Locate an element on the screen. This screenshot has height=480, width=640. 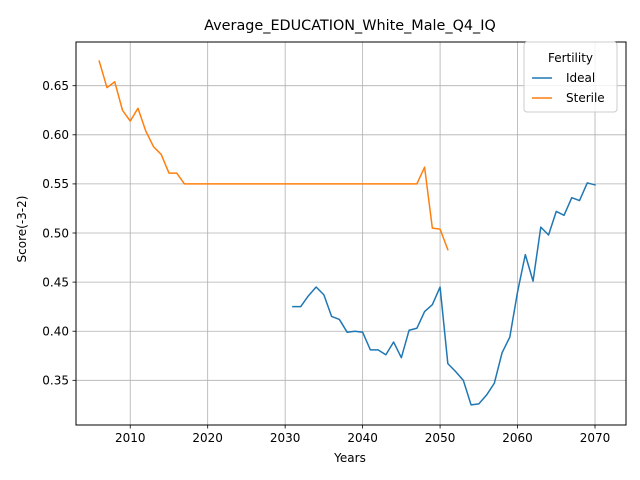
x-tick-label: 2020 is located at coordinates (207, 438).